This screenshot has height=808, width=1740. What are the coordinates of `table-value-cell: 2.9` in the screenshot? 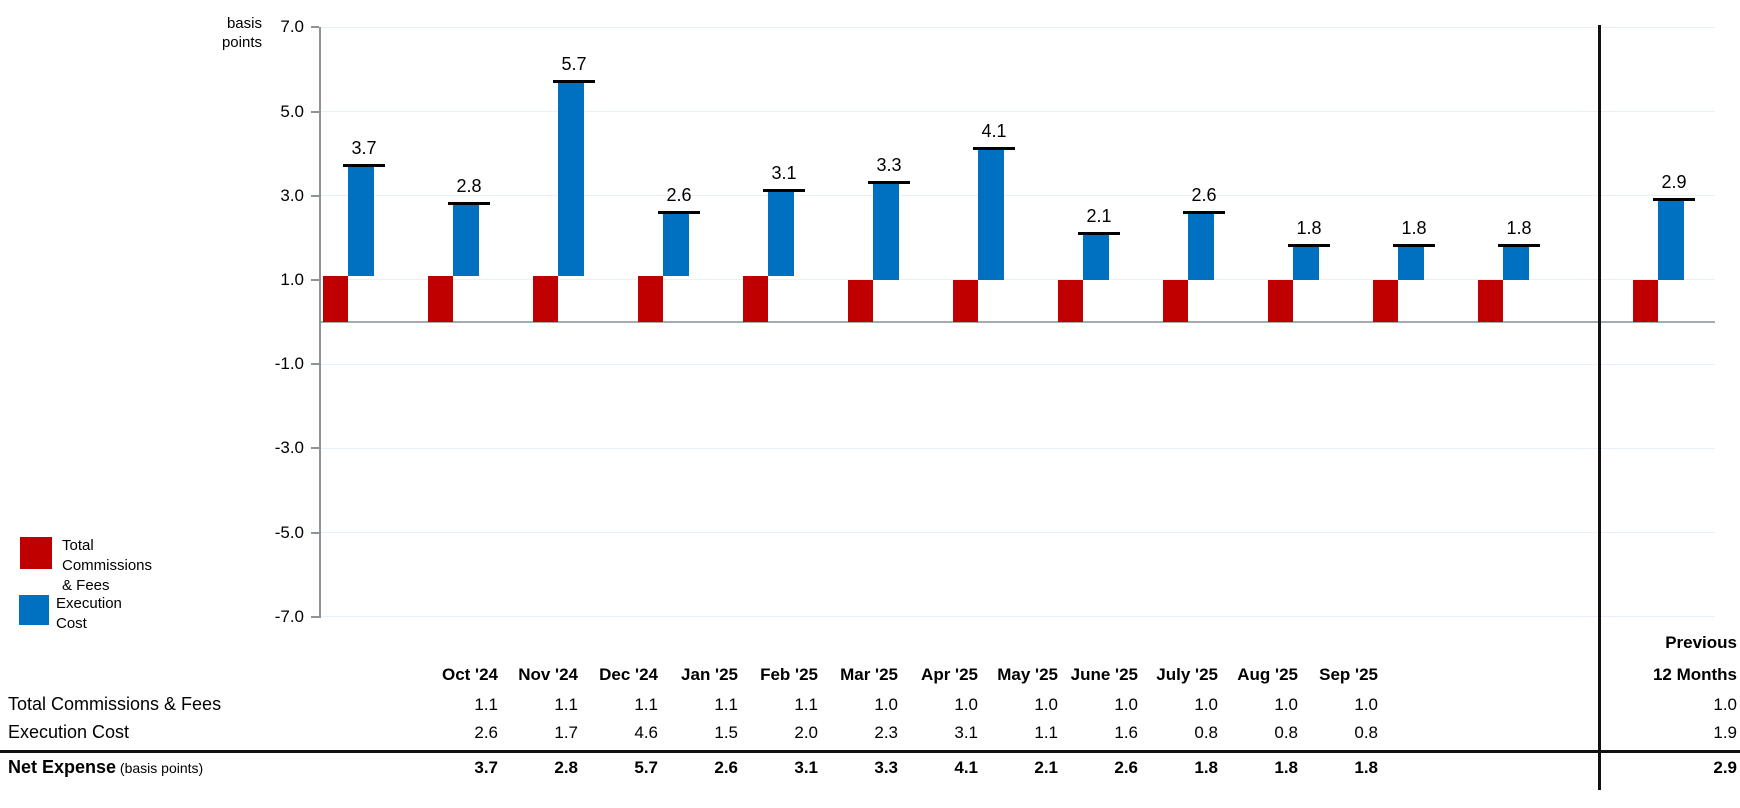 It's located at (1725, 767).